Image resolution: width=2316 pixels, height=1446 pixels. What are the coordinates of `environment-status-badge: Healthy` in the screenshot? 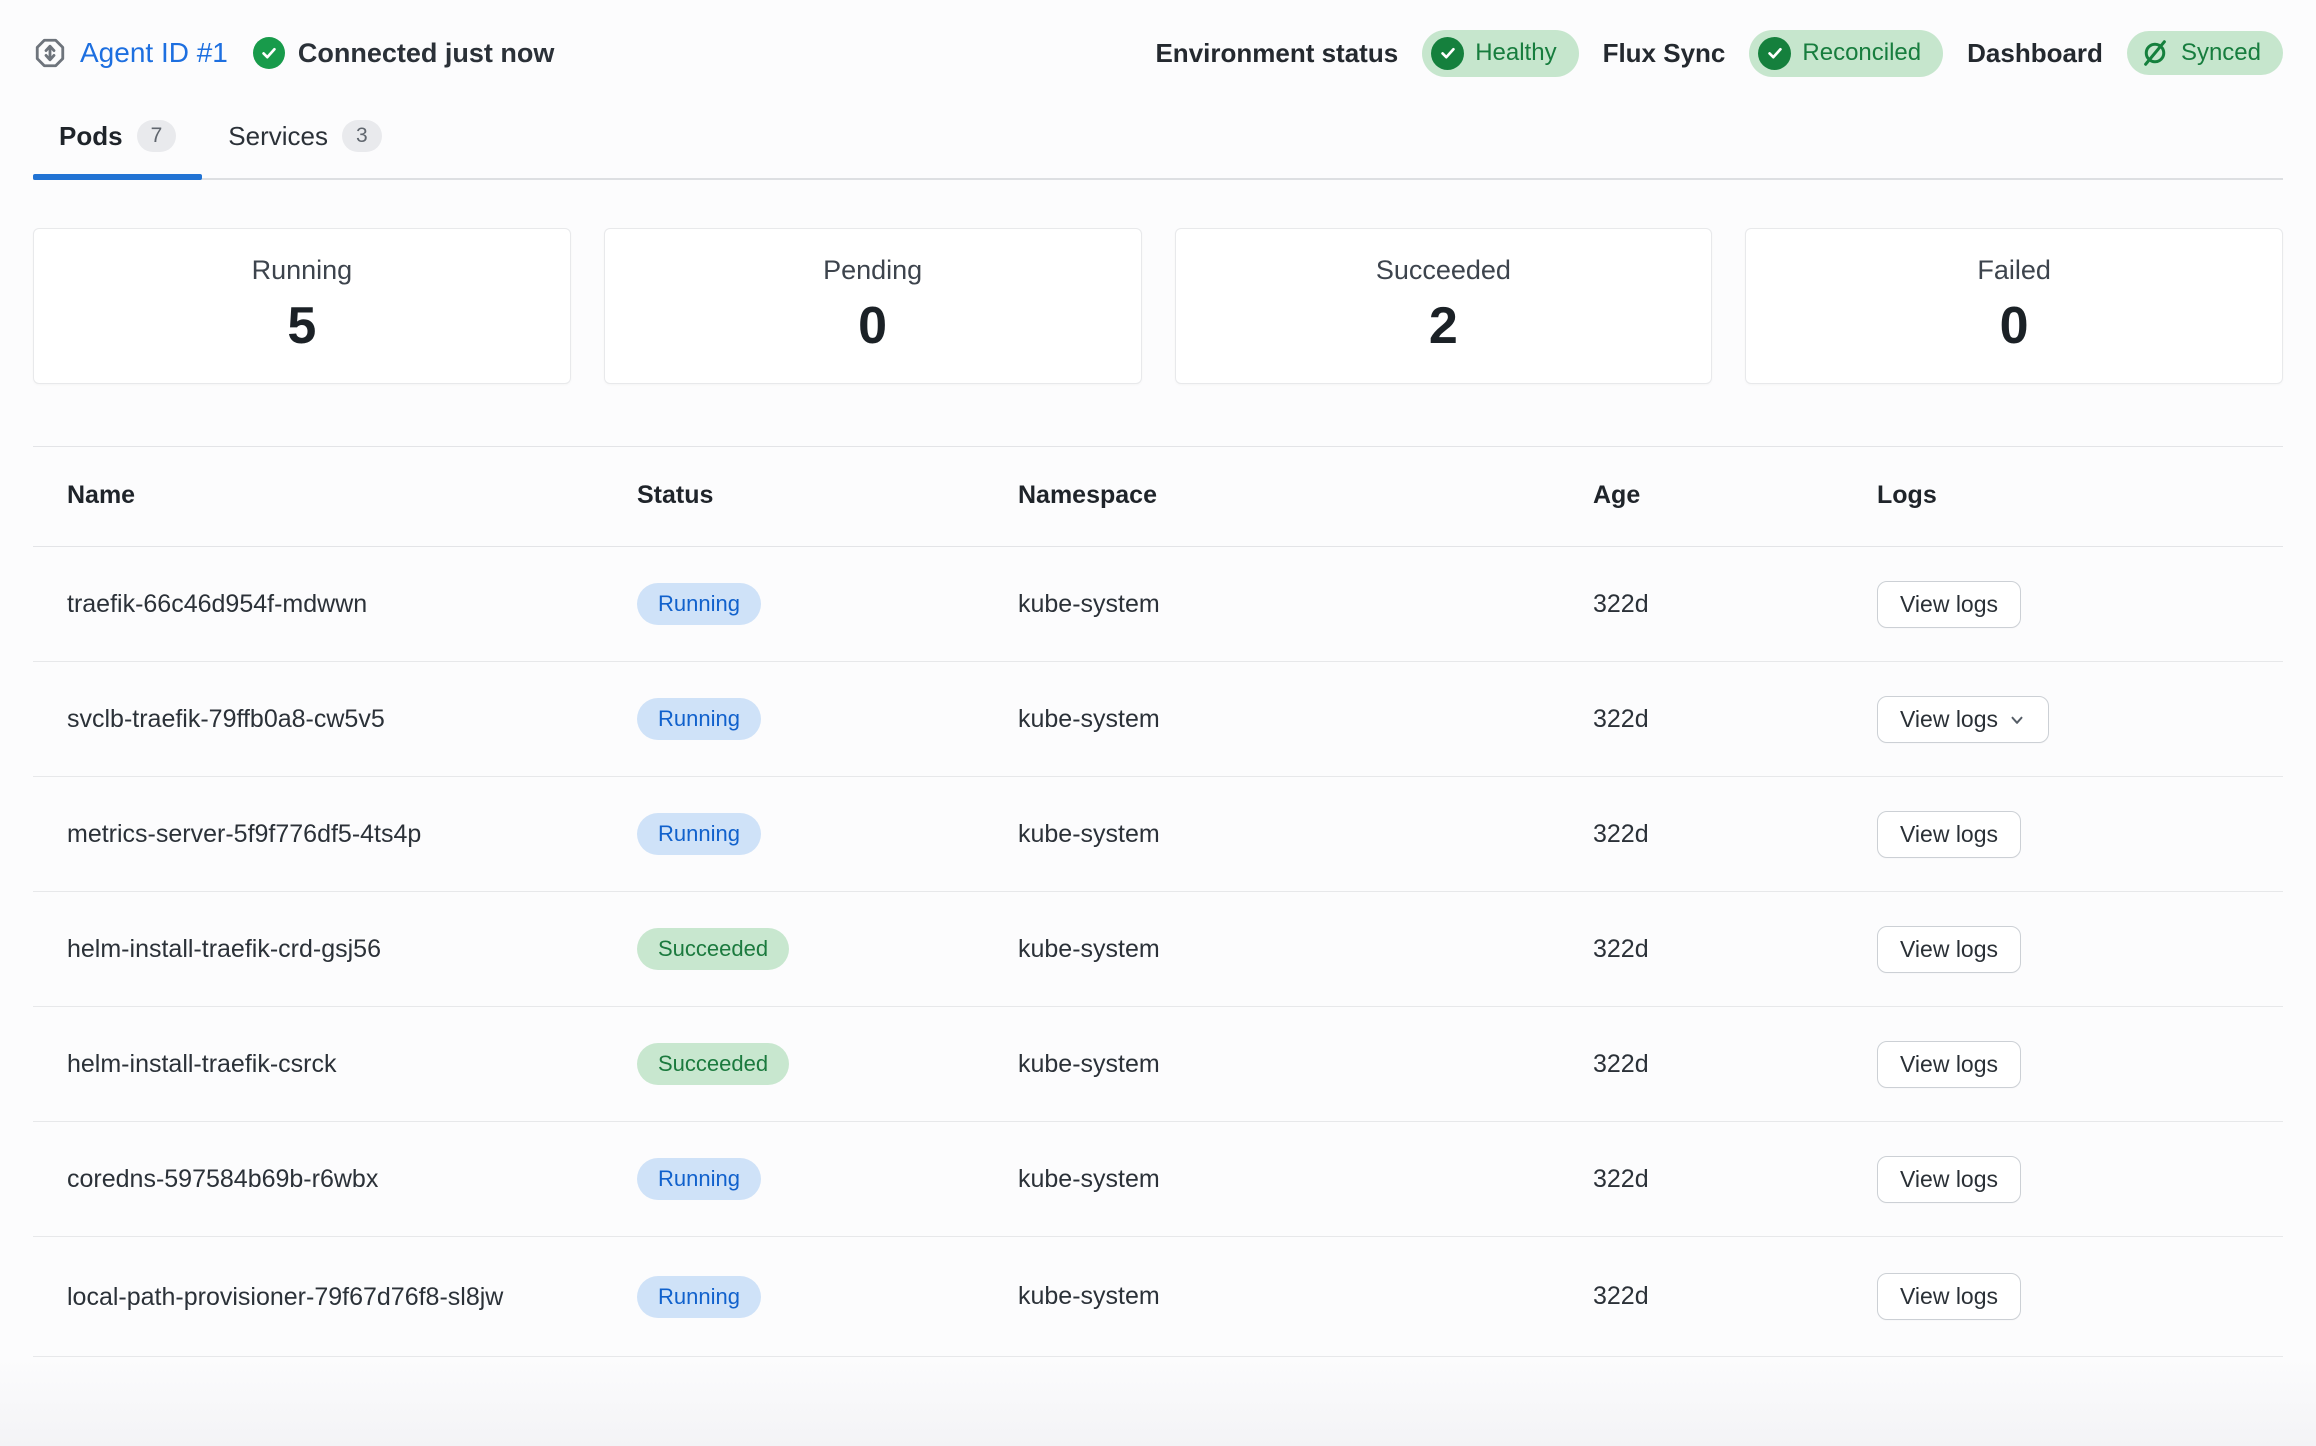 It's located at (1500, 53).